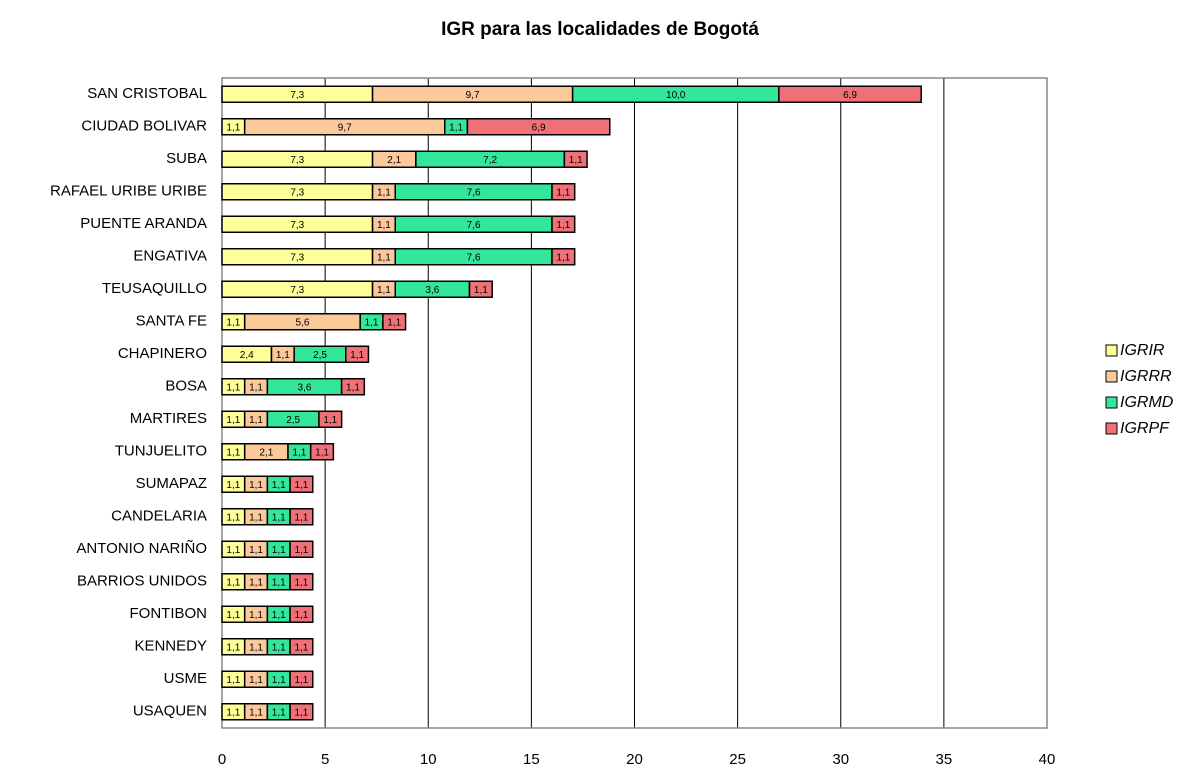 The image size is (1202, 769). What do you see at coordinates (676, 95) in the screenshot?
I see `data-label: 10,0` at bounding box center [676, 95].